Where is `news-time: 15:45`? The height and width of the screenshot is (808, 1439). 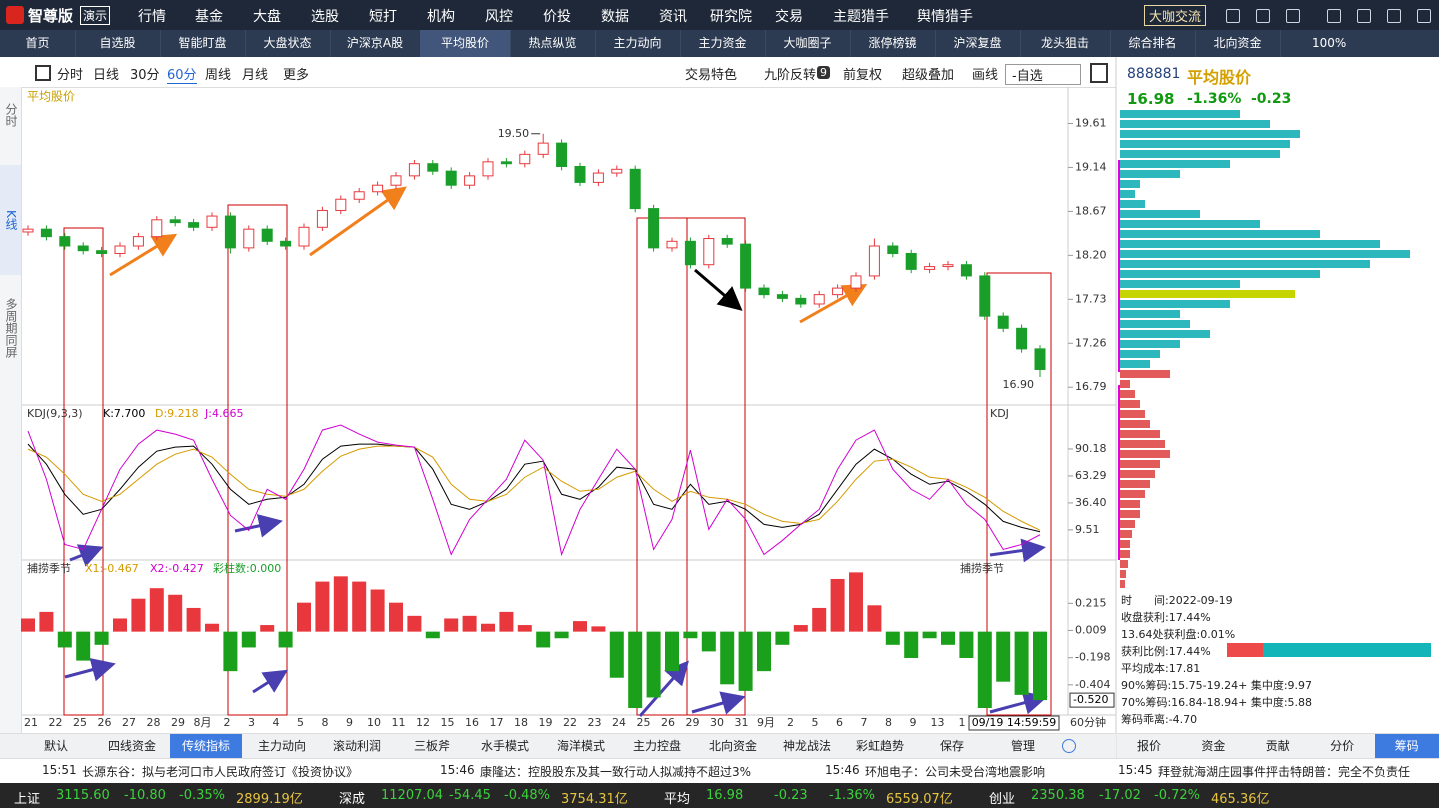
news-time: 15:45 is located at coordinates (1135, 770).